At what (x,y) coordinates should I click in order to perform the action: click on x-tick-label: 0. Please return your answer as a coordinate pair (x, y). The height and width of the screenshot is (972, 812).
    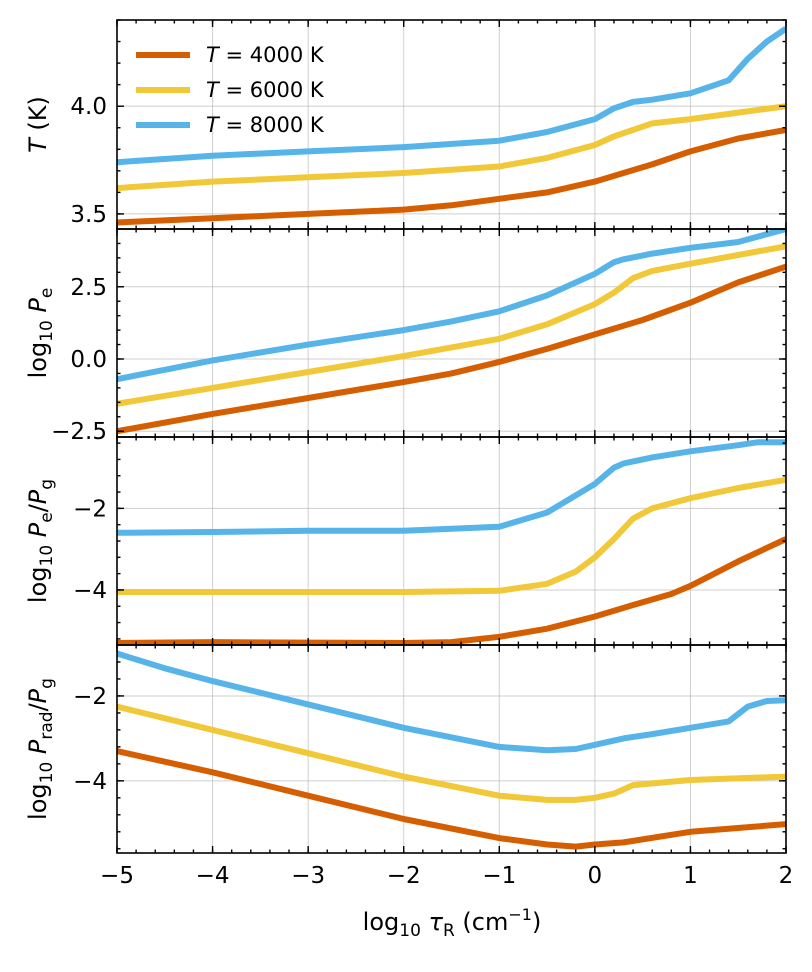
    Looking at the image, I should click on (595, 876).